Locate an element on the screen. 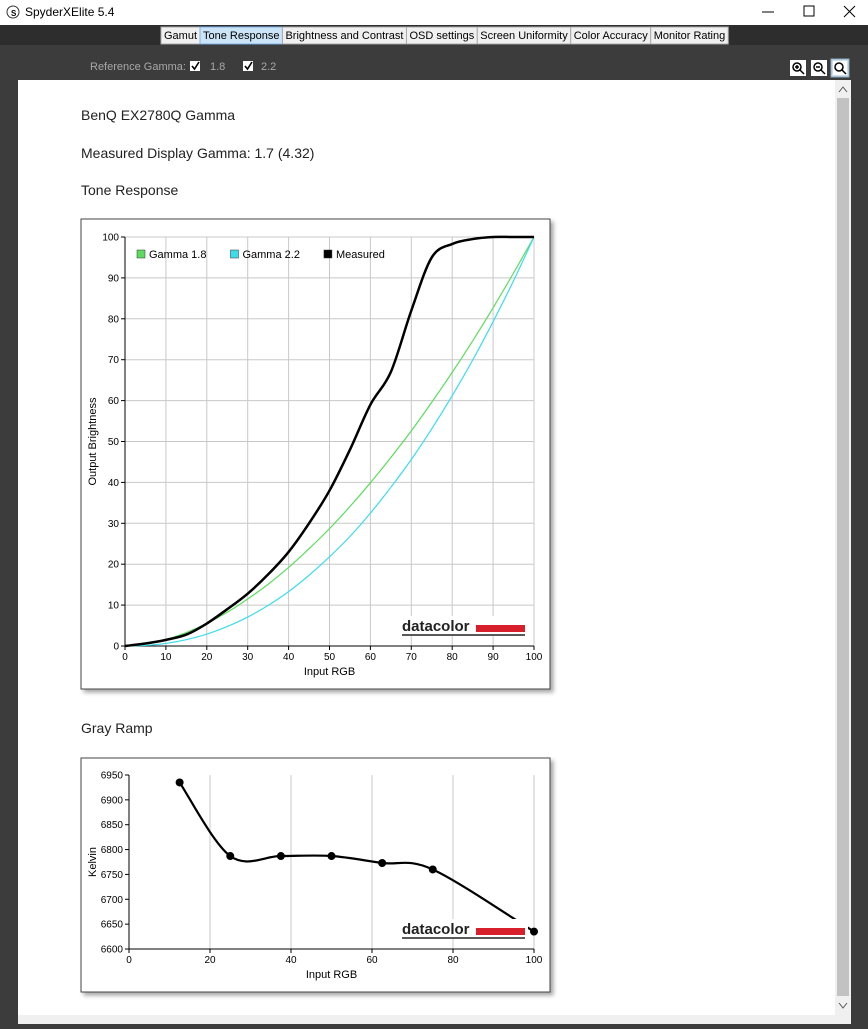 This screenshot has height=1029, width=868. y-tick-label: 6850 is located at coordinates (112, 825).